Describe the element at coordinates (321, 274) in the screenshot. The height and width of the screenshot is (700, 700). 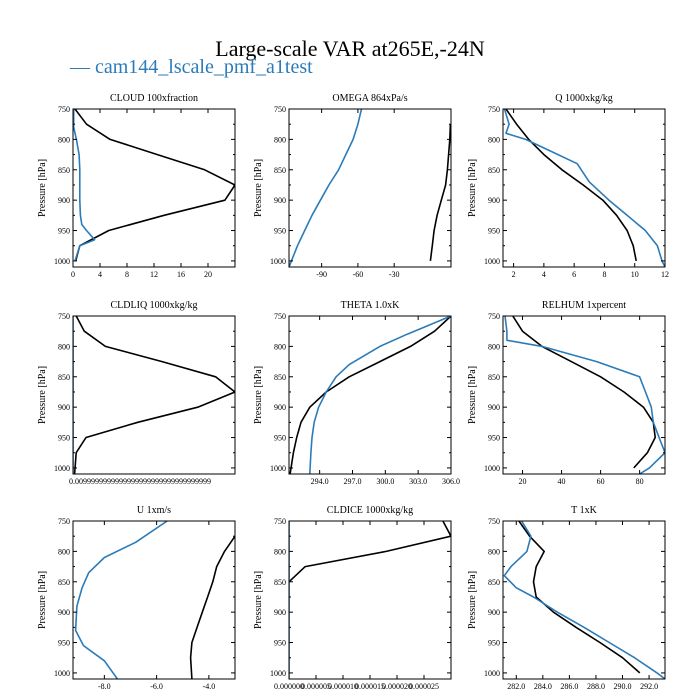
I see `x-tick-label: -90` at that location.